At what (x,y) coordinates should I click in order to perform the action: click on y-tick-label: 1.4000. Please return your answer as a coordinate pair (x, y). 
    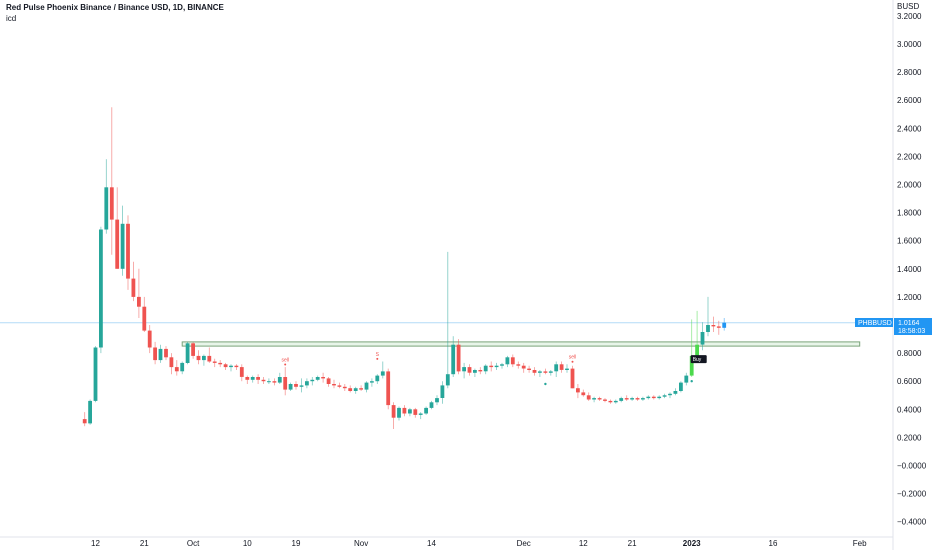
    Looking at the image, I should click on (909, 269).